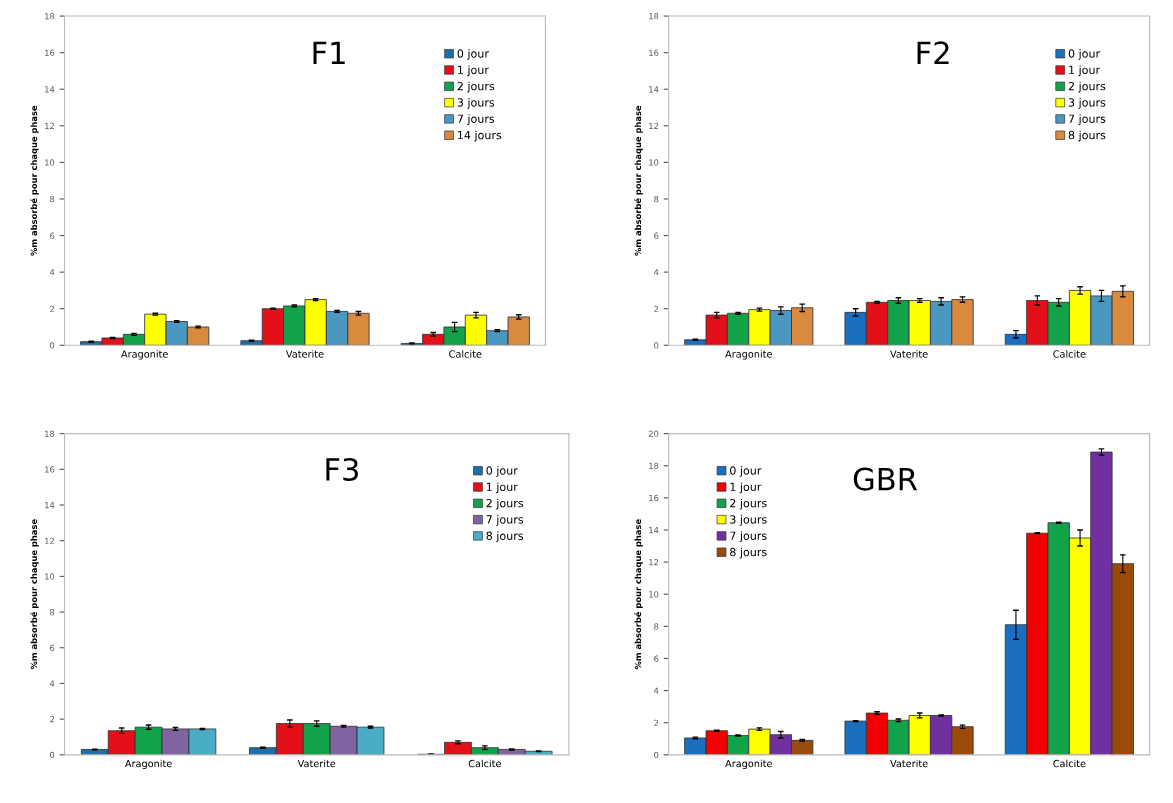  I want to click on legend-label: 14 jours, so click(480, 136).